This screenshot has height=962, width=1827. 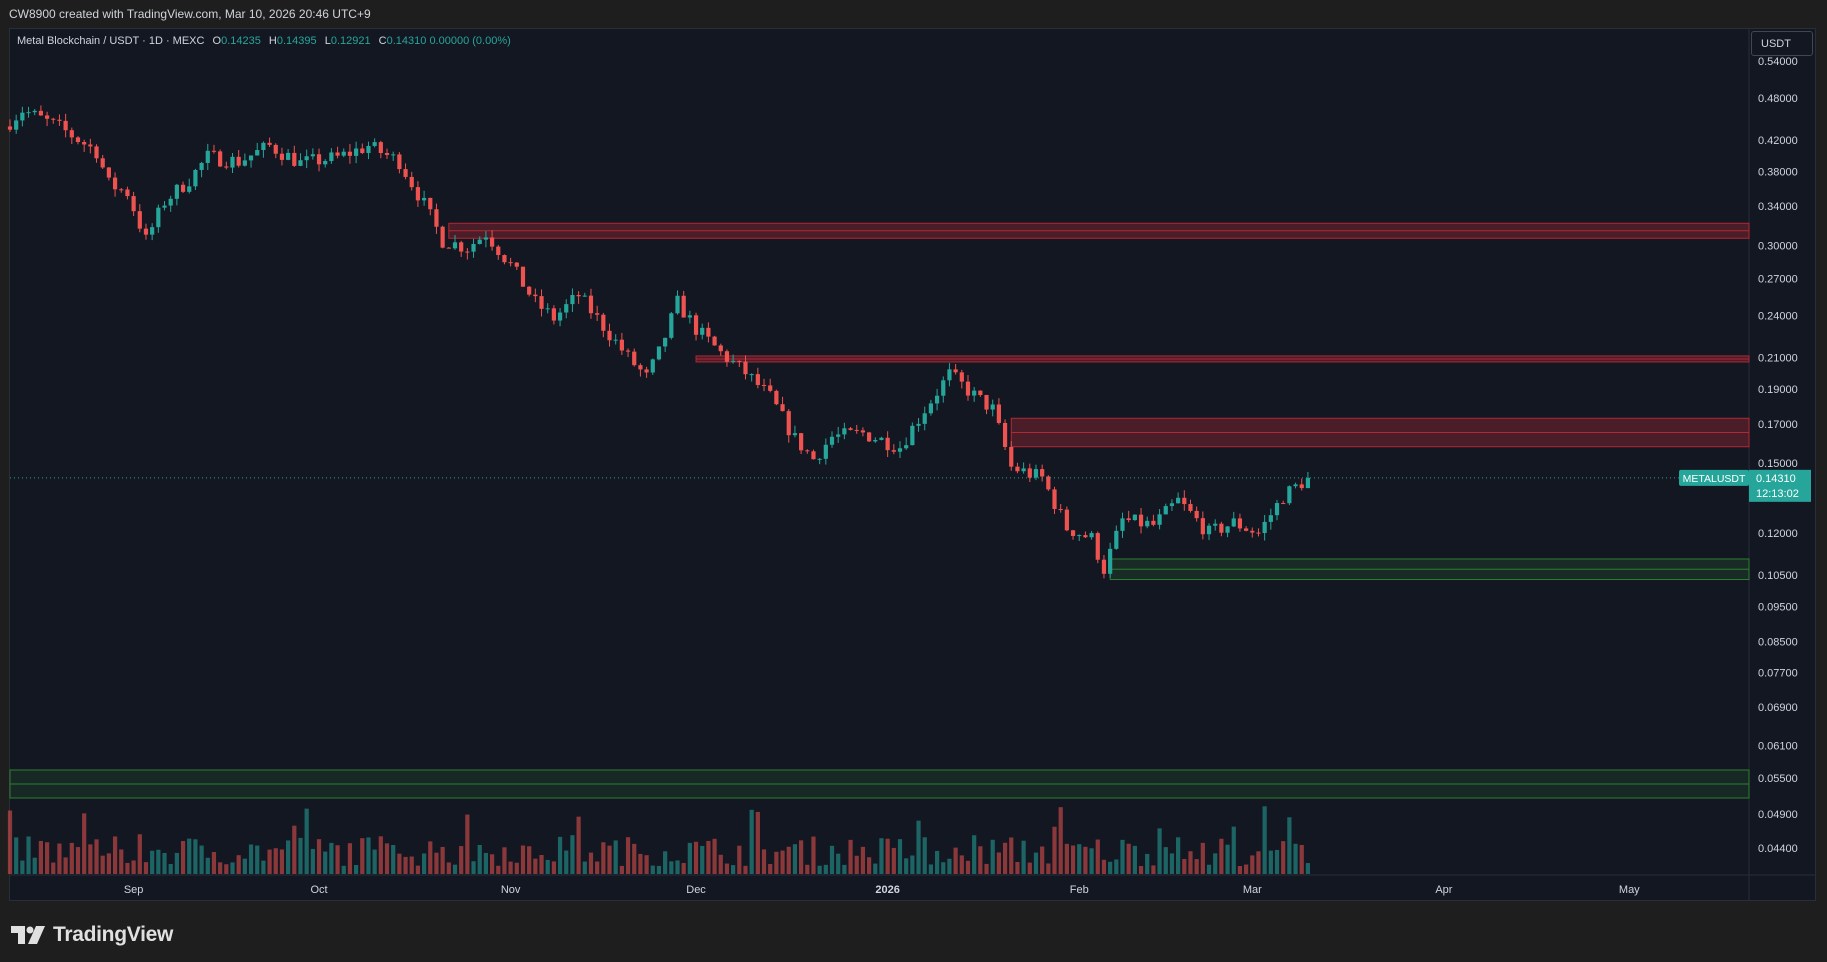 What do you see at coordinates (406, 41) in the screenshot?
I see `legend-close: 0.14310` at bounding box center [406, 41].